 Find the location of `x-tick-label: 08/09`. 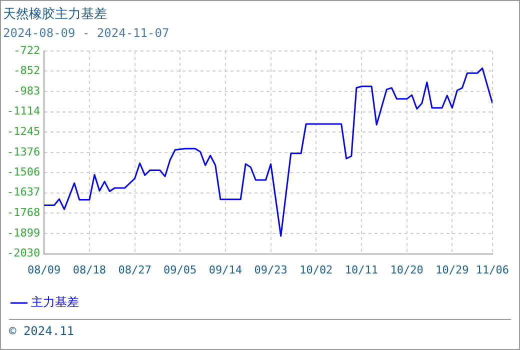

x-tick-label: 08/09 is located at coordinates (44, 269).